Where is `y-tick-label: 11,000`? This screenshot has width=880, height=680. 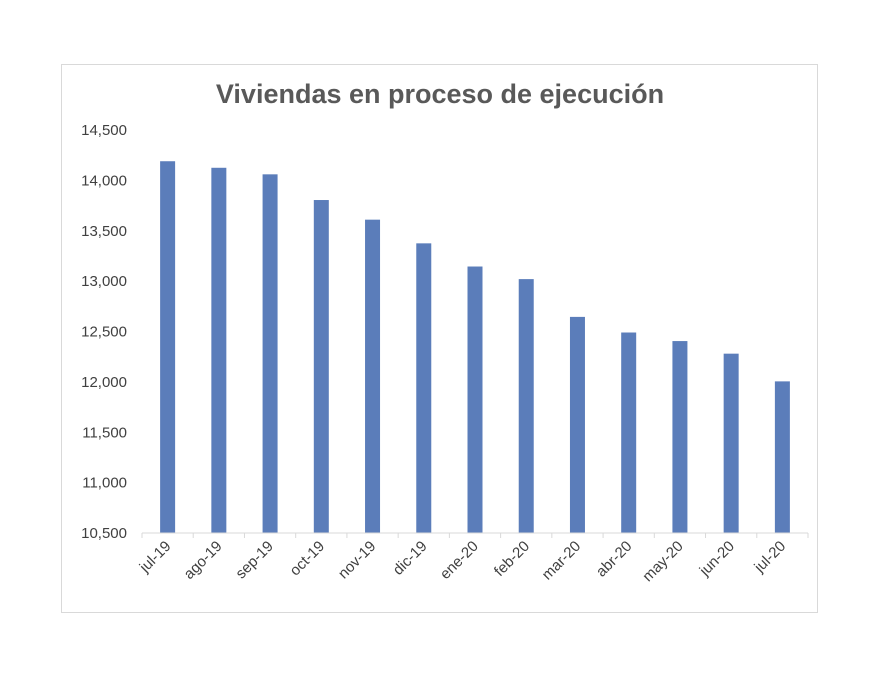
y-tick-label: 11,000 is located at coordinates (104, 483).